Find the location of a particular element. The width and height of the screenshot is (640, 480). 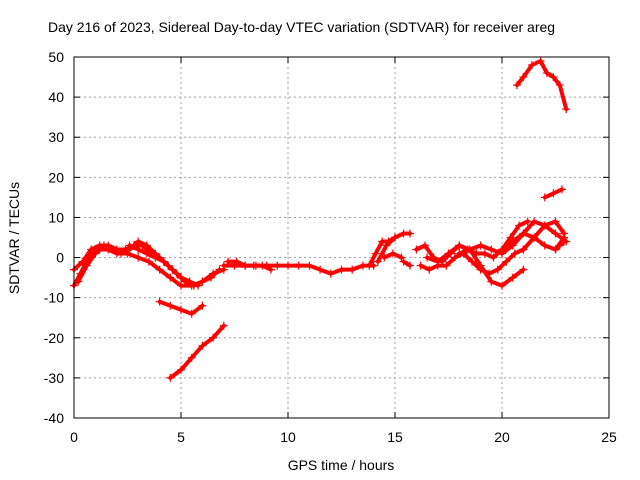

y-tick-label: 10 is located at coordinates (56, 217).